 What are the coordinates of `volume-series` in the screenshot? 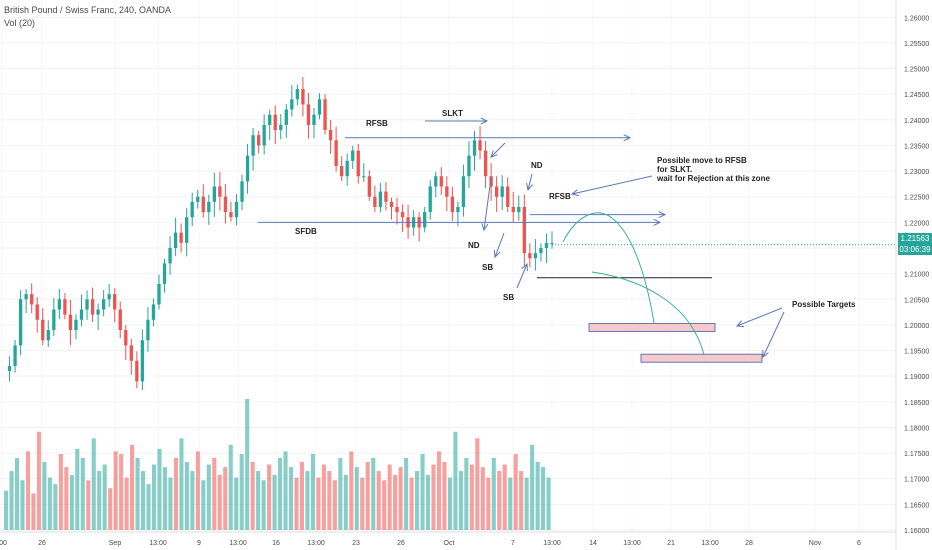 It's located at (277, 464).